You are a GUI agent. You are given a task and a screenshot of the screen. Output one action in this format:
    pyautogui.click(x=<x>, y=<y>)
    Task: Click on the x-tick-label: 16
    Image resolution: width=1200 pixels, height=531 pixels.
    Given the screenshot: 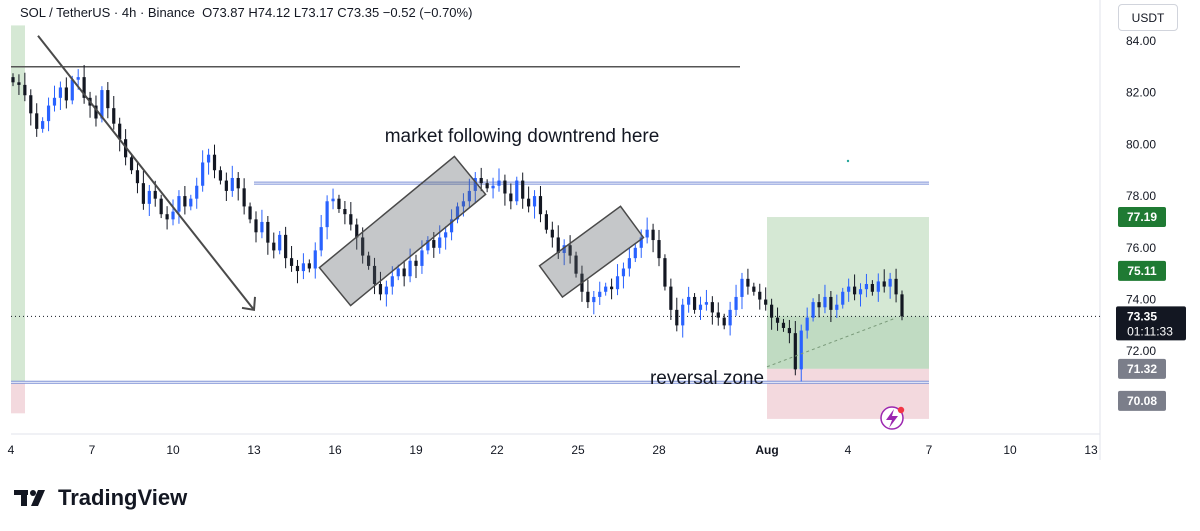 What is the action you would take?
    pyautogui.click(x=335, y=450)
    